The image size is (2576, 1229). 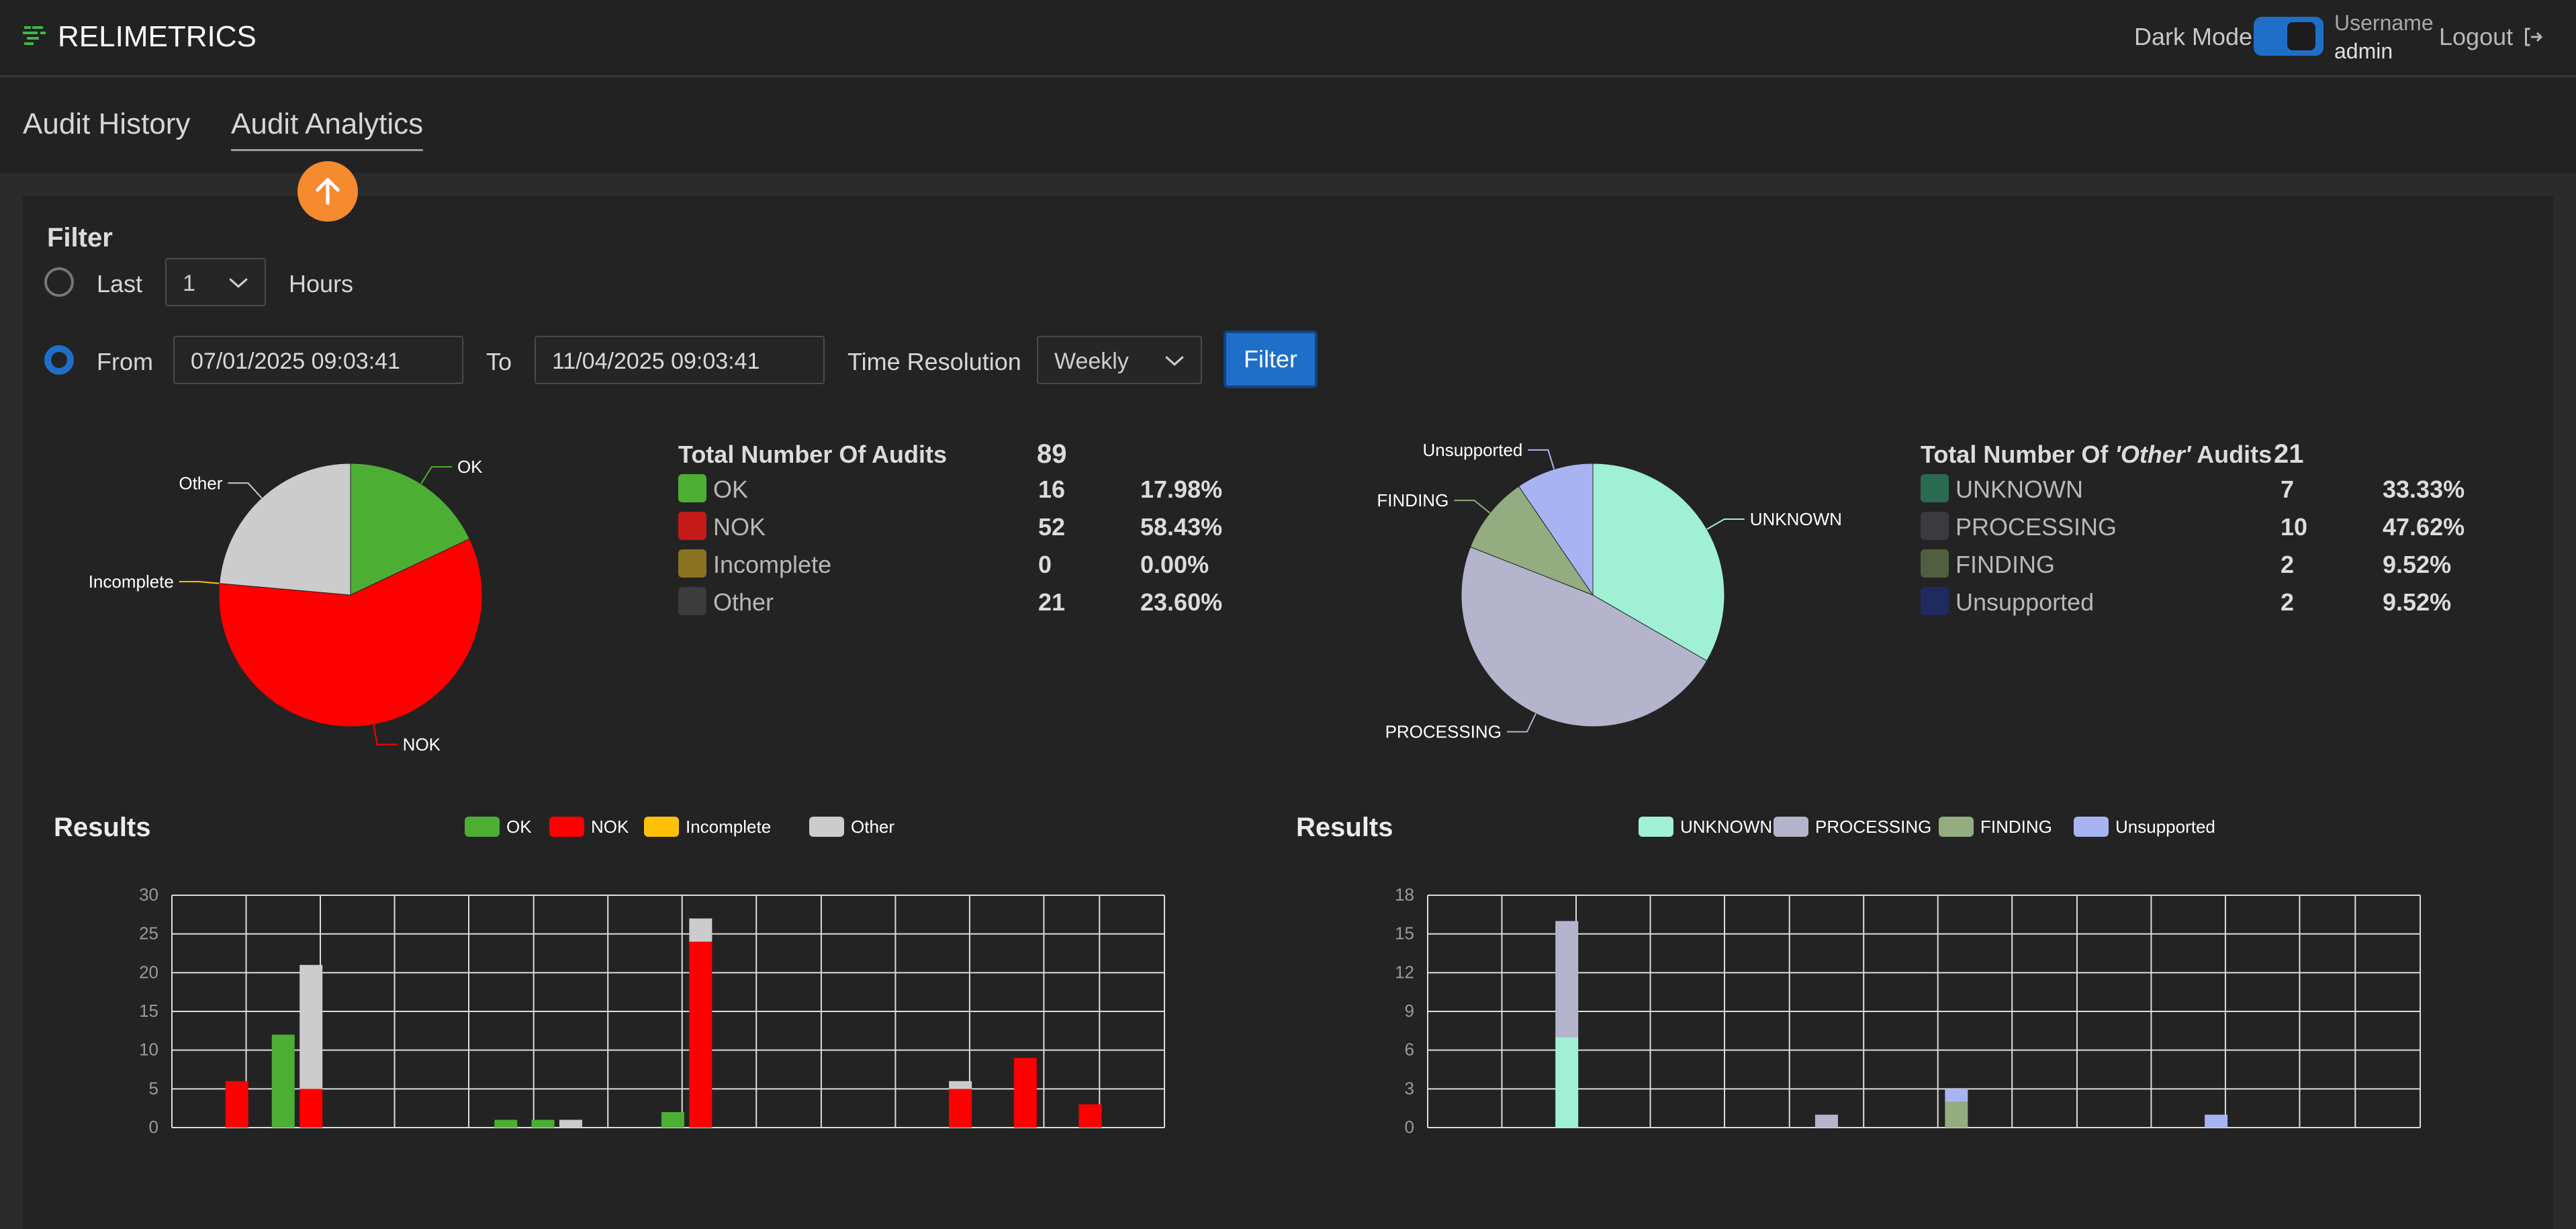 What do you see at coordinates (2289, 454) in the screenshot?
I see `other-audits-total: 21` at bounding box center [2289, 454].